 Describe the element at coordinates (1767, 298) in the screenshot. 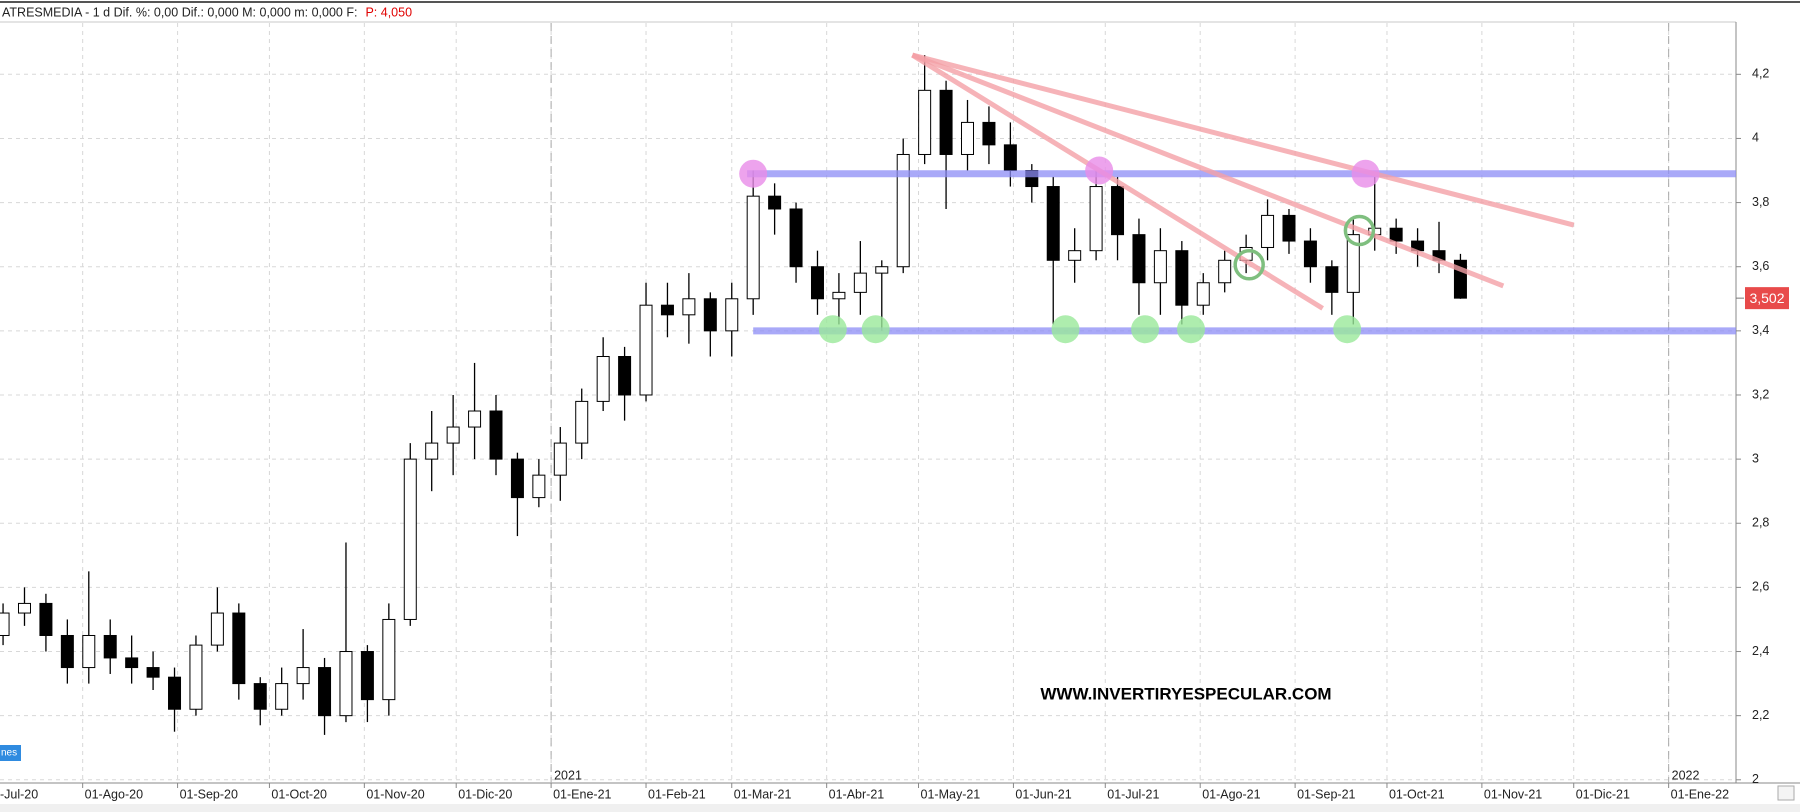

I see `last-price-box` at that location.